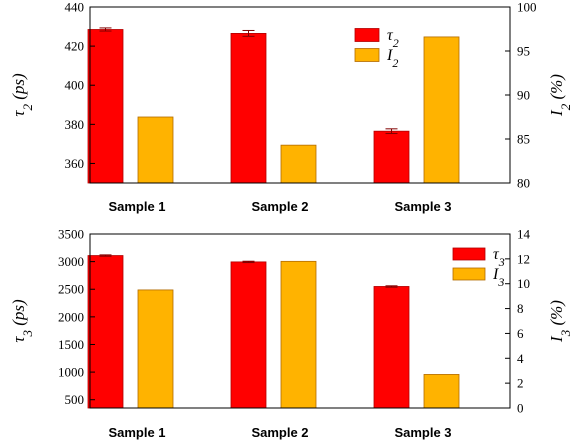  What do you see at coordinates (71, 372) in the screenshot?
I see `y-left-tick-label: 1000` at bounding box center [71, 372].